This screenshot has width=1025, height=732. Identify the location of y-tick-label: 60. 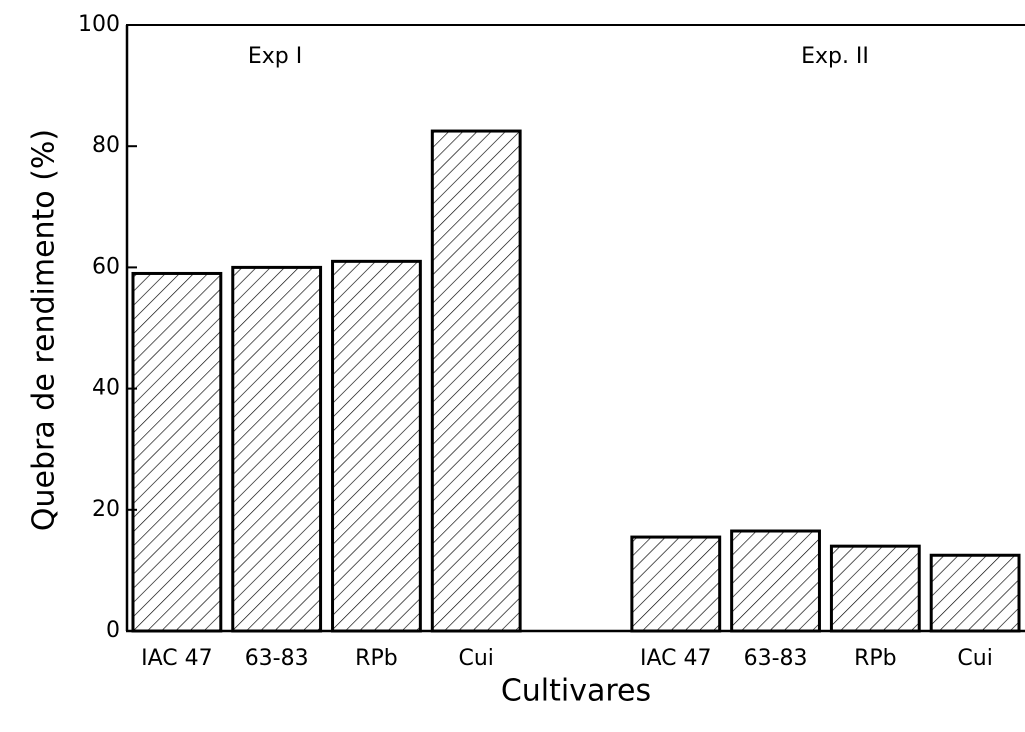
(106, 266).